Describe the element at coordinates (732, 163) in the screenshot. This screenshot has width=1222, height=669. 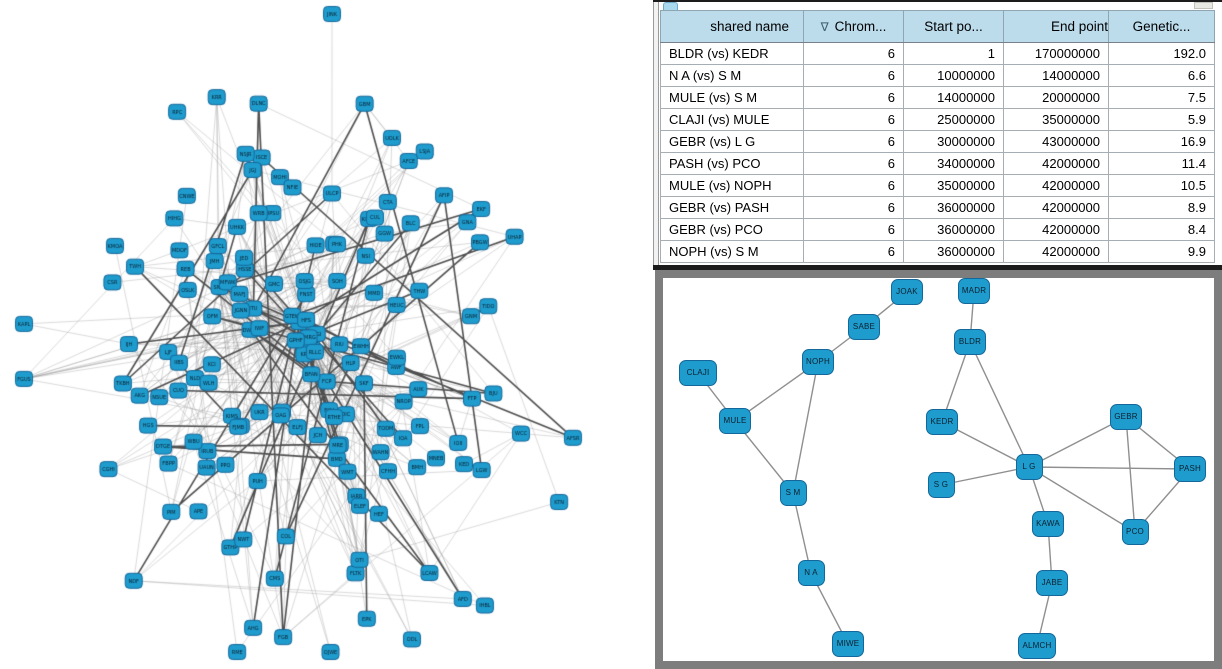
I see `cell-shared-name: PASH (vs) PCO` at that location.